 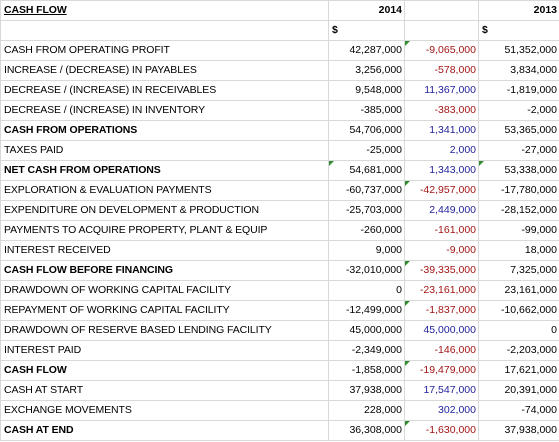 What do you see at coordinates (164, 430) in the screenshot?
I see `row-label: CASH AT END` at bounding box center [164, 430].